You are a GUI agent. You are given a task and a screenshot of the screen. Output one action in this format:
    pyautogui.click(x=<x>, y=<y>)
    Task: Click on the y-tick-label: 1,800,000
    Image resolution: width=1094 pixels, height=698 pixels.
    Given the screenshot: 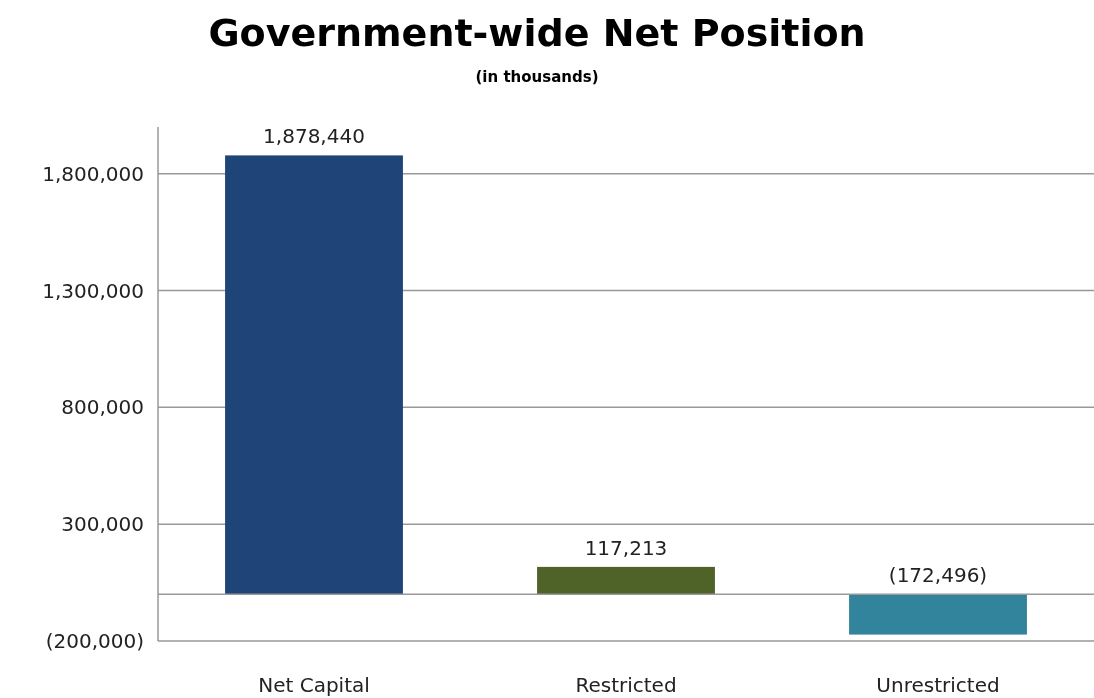 What is the action you would take?
    pyautogui.click(x=93, y=173)
    